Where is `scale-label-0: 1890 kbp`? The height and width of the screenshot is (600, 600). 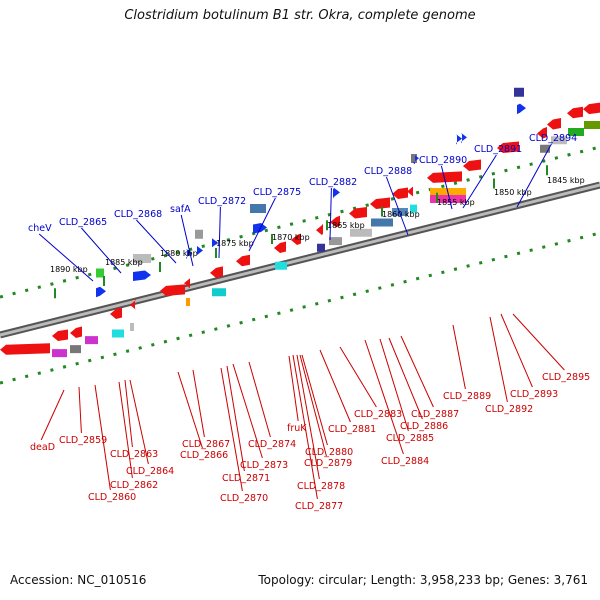
scale-label-0: 1890 kbp is located at coordinates (69, 269).